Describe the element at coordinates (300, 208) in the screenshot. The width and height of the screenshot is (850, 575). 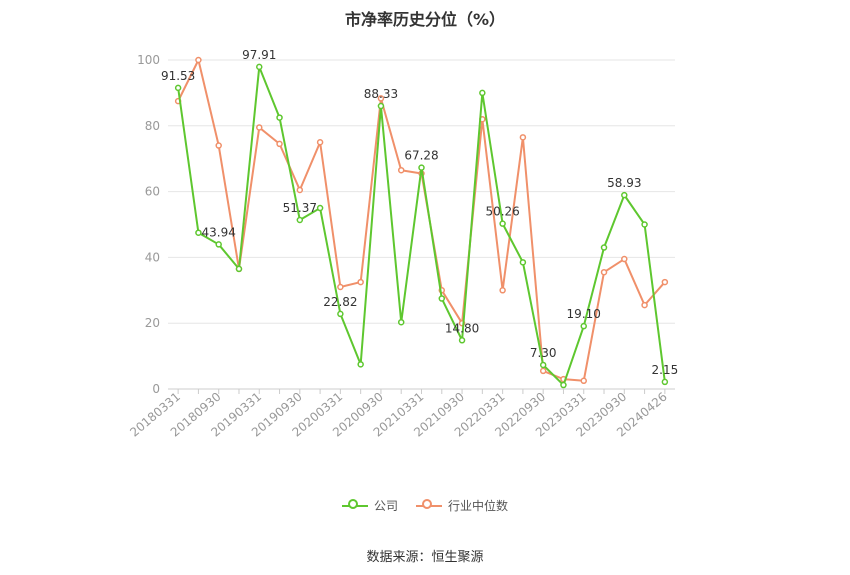
I see `data-label: 51.37` at that location.